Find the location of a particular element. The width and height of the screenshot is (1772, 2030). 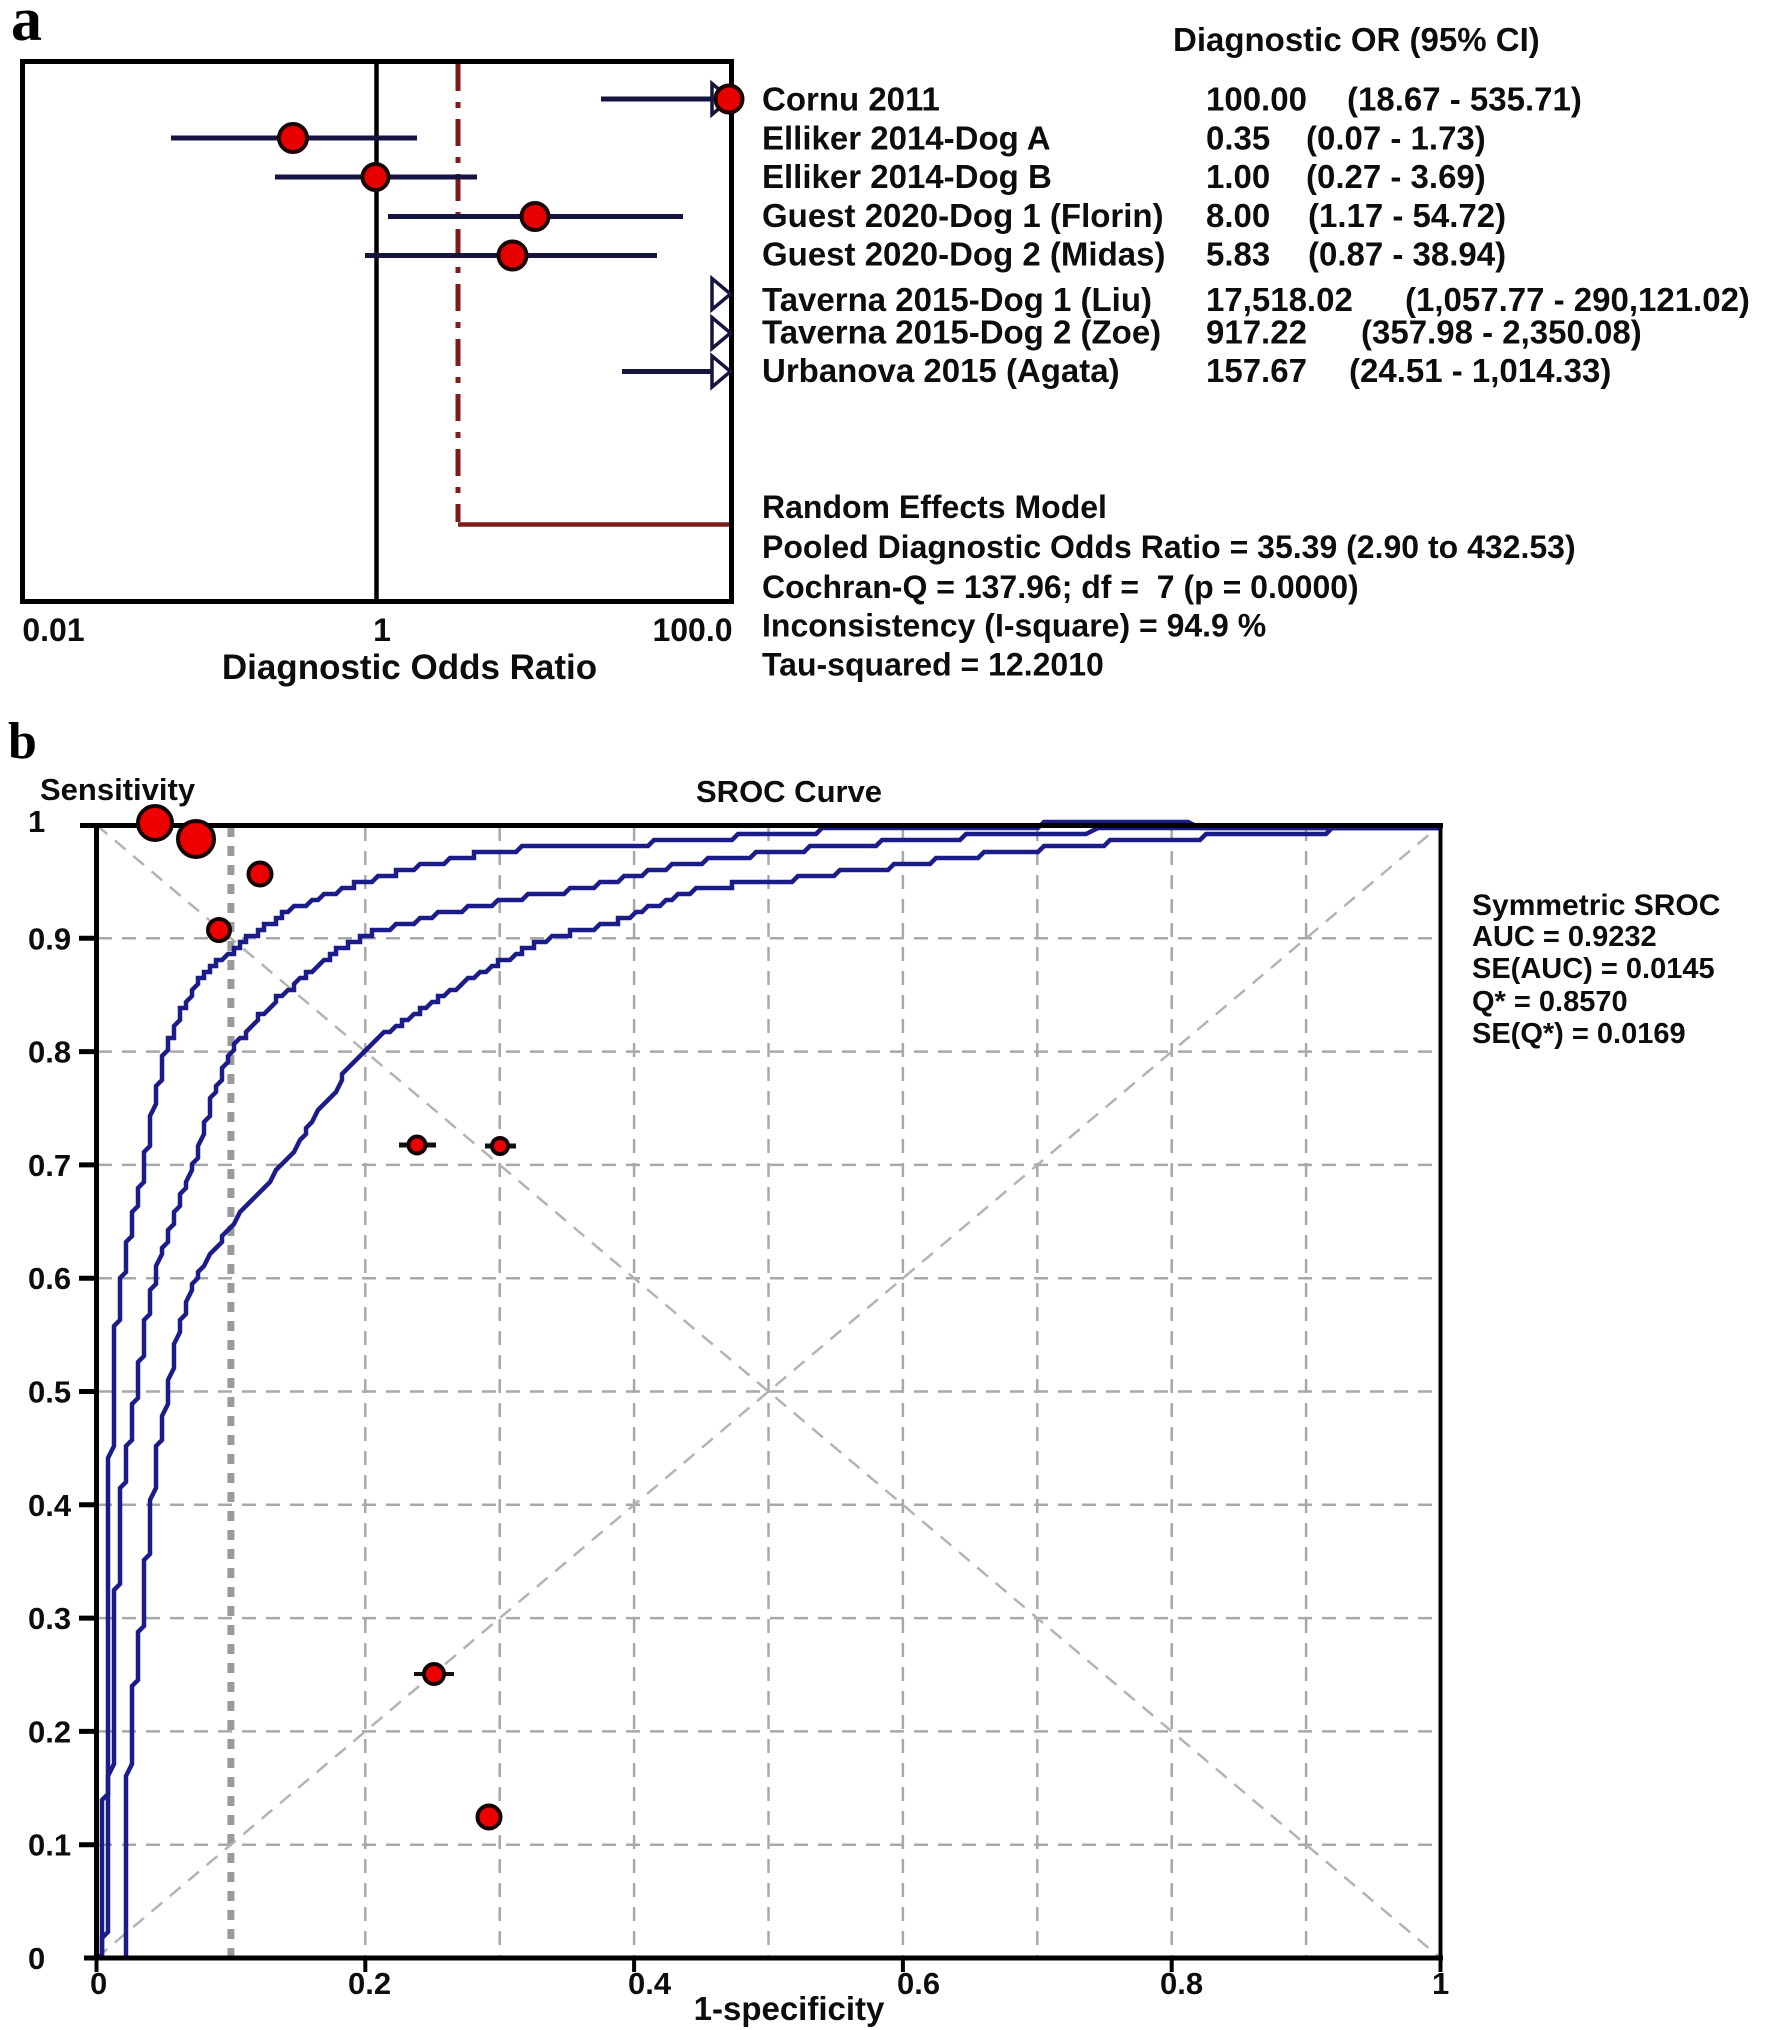

svg-text: 917.22 is located at coordinates (1256, 331).